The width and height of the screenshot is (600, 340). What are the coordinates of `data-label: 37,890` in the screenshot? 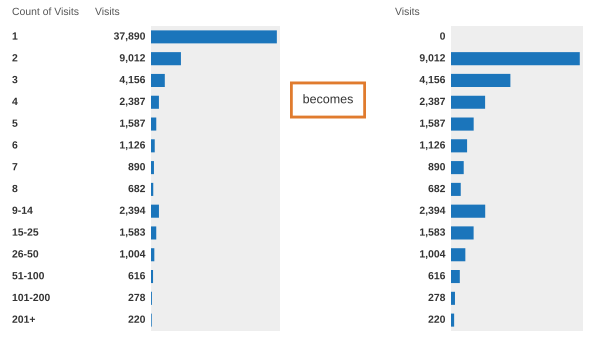 It's located at (130, 37).